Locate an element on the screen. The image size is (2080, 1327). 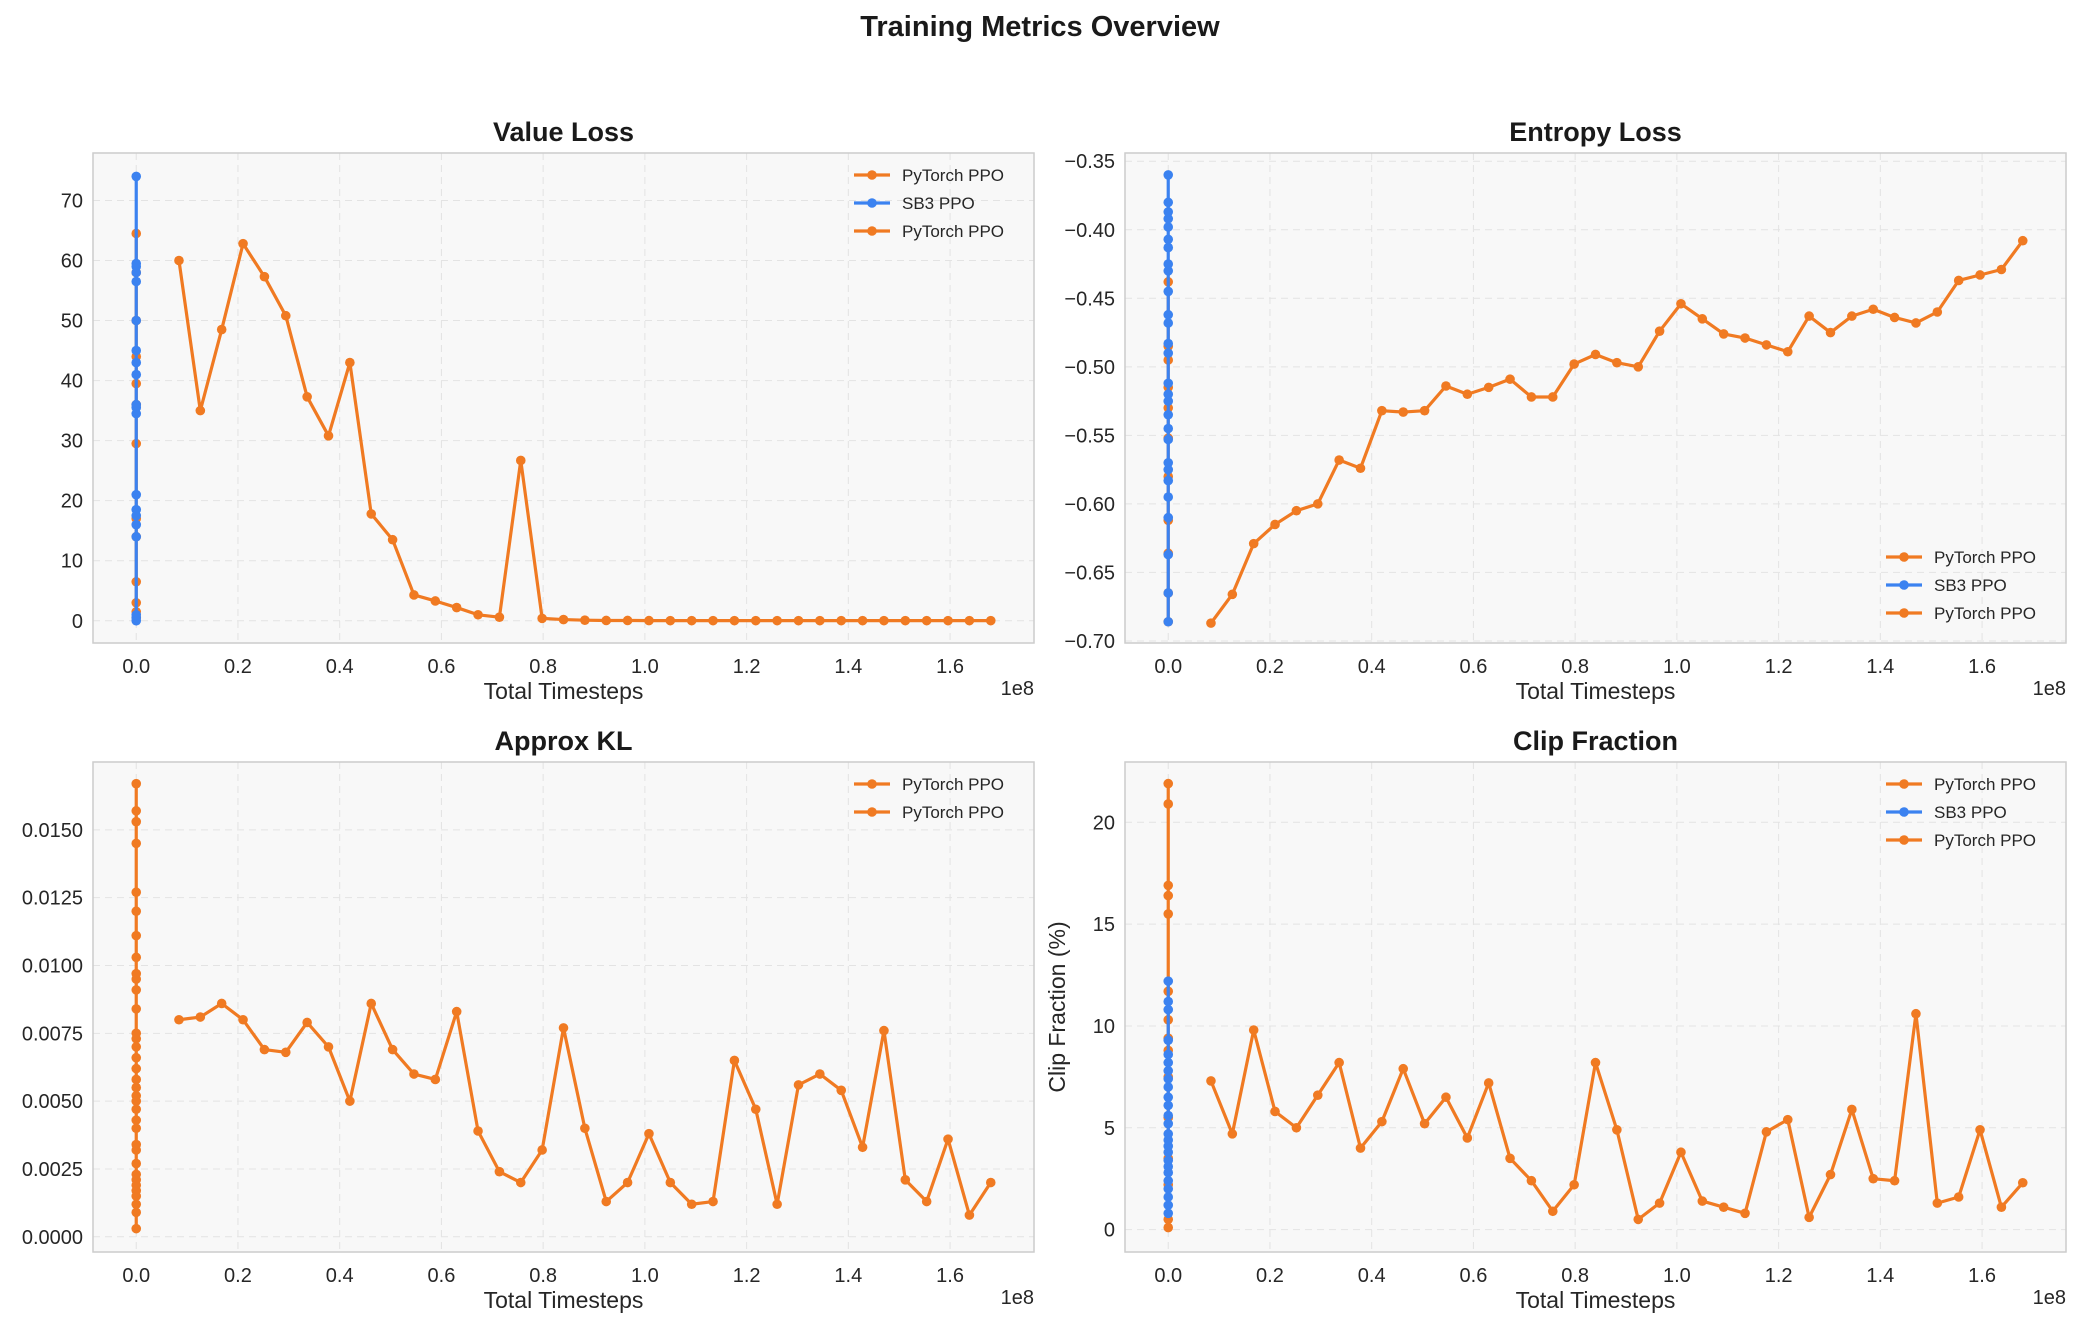
x-tick-label-entropy-loss: 1.0 is located at coordinates (1677, 667).